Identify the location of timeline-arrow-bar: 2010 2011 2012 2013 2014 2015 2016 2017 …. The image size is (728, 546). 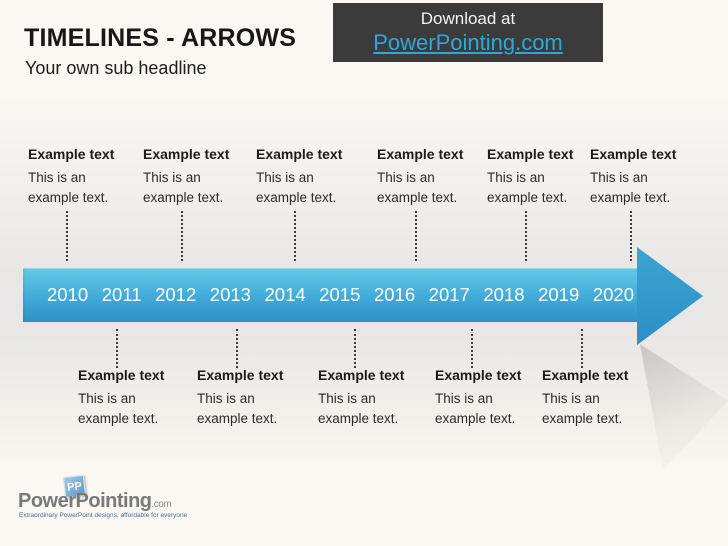
(330, 295).